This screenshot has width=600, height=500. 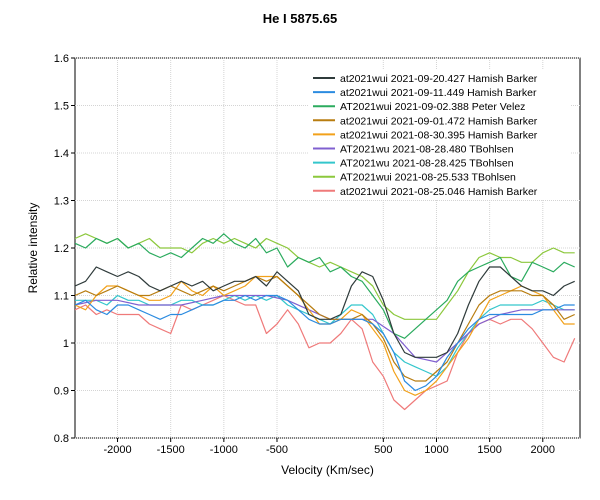 I want to click on x-tick-label: -500, so click(x=277, y=450).